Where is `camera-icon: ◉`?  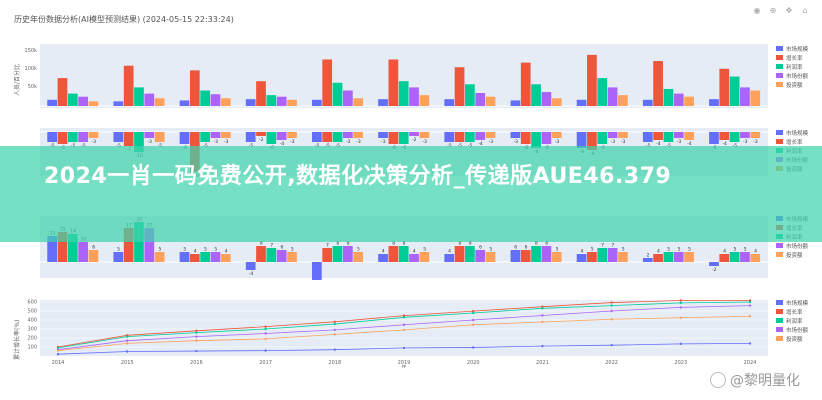
camera-icon: ◉ is located at coordinates (757, 10).